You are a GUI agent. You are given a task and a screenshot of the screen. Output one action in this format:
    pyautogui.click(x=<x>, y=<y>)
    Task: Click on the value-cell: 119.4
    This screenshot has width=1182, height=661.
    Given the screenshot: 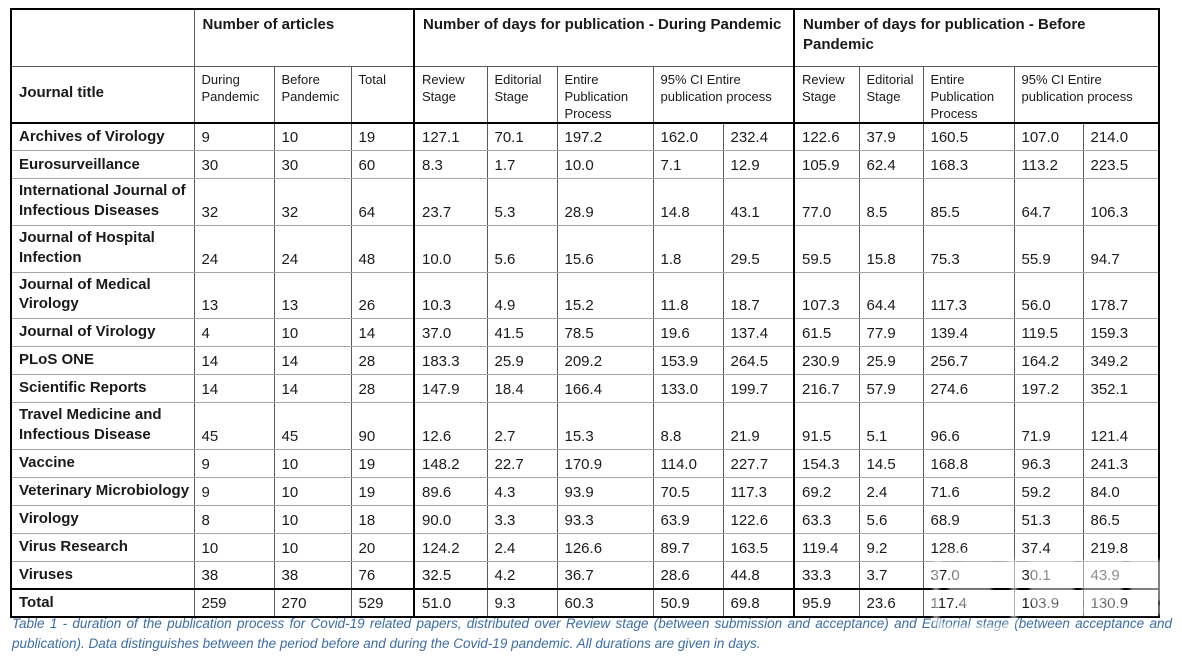 What is the action you would take?
    pyautogui.click(x=826, y=547)
    